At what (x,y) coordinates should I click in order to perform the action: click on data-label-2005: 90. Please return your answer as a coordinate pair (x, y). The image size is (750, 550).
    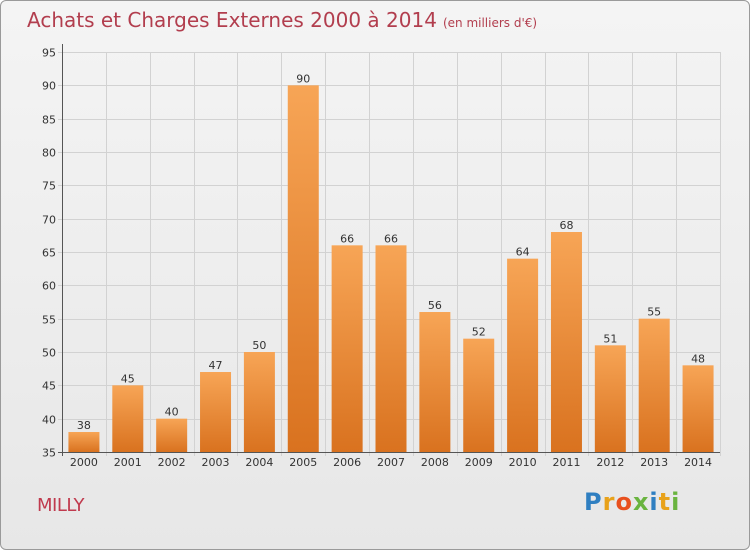
    Looking at the image, I should click on (303, 78).